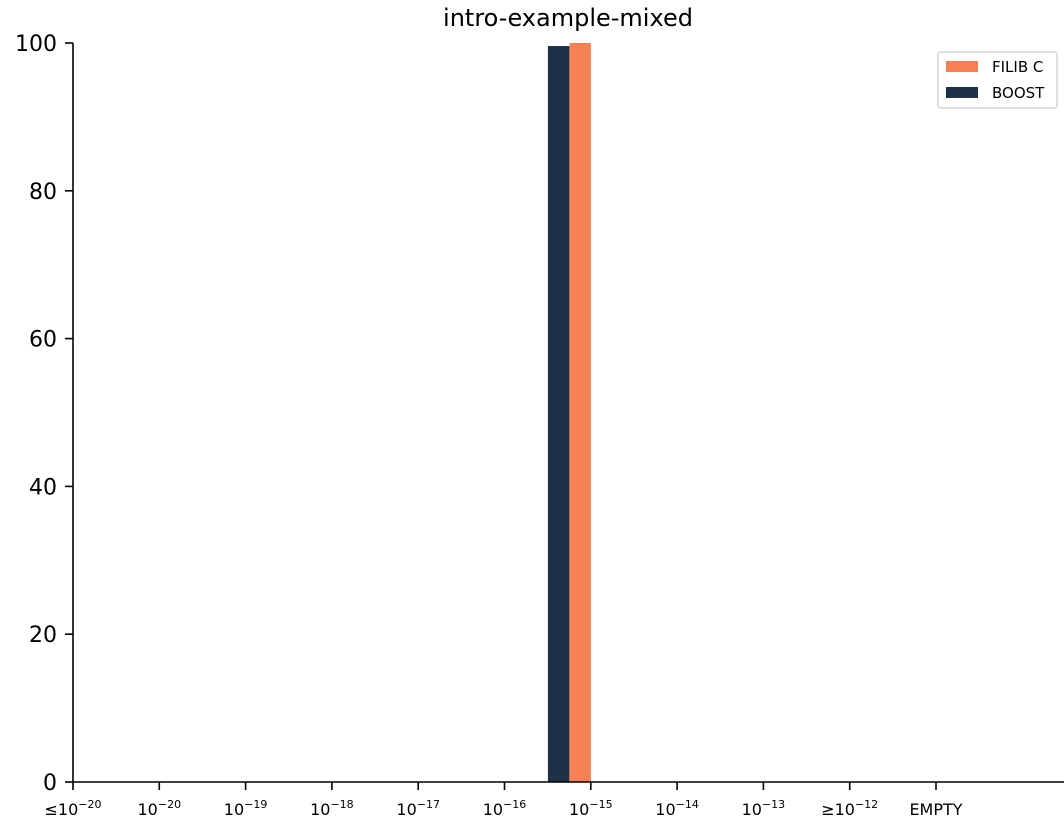 This screenshot has height=828, width=1064. Describe the element at coordinates (1018, 93) in the screenshot. I see `legend-label-boost: BOOST` at that location.